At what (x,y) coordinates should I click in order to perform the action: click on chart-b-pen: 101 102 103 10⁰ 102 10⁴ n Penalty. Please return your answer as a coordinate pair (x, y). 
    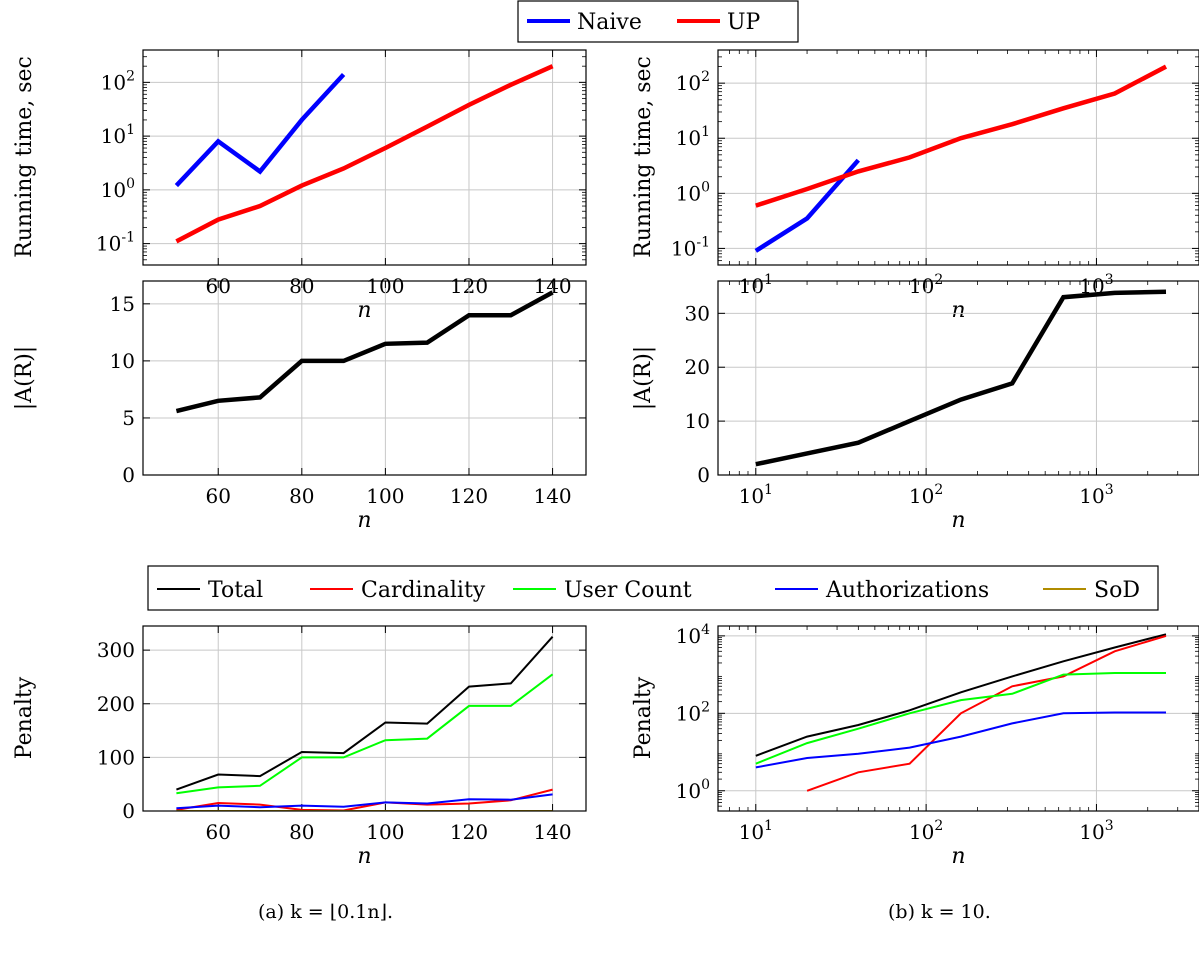
    Looking at the image, I should click on (915, 745).